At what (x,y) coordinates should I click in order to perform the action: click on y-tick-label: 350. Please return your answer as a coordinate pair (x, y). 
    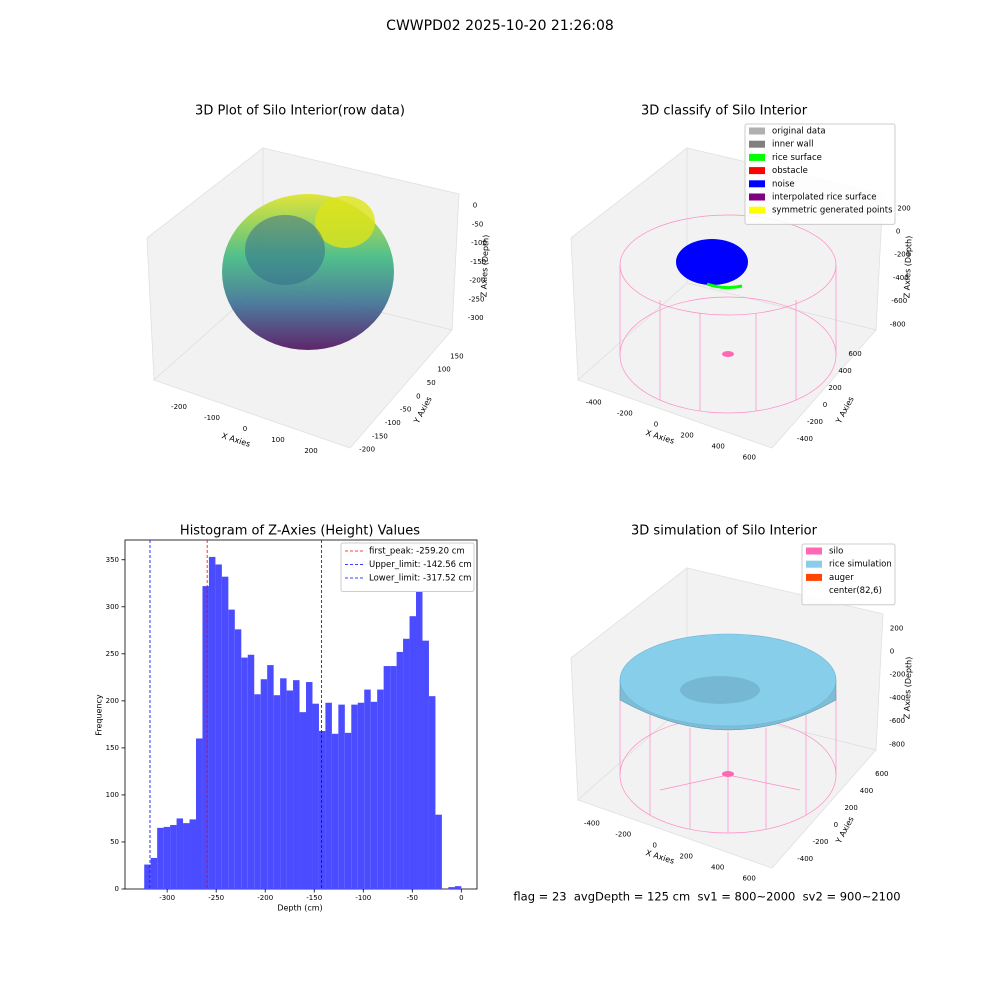
    Looking at the image, I should click on (112, 560).